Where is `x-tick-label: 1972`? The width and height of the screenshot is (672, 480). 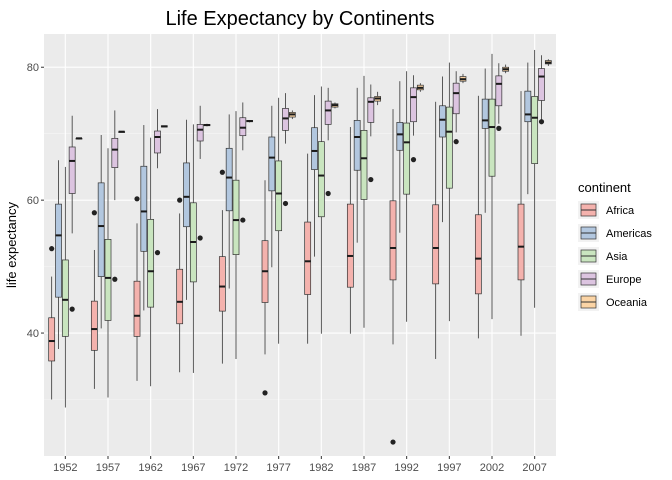 x-tick-label: 1972 is located at coordinates (236, 468).